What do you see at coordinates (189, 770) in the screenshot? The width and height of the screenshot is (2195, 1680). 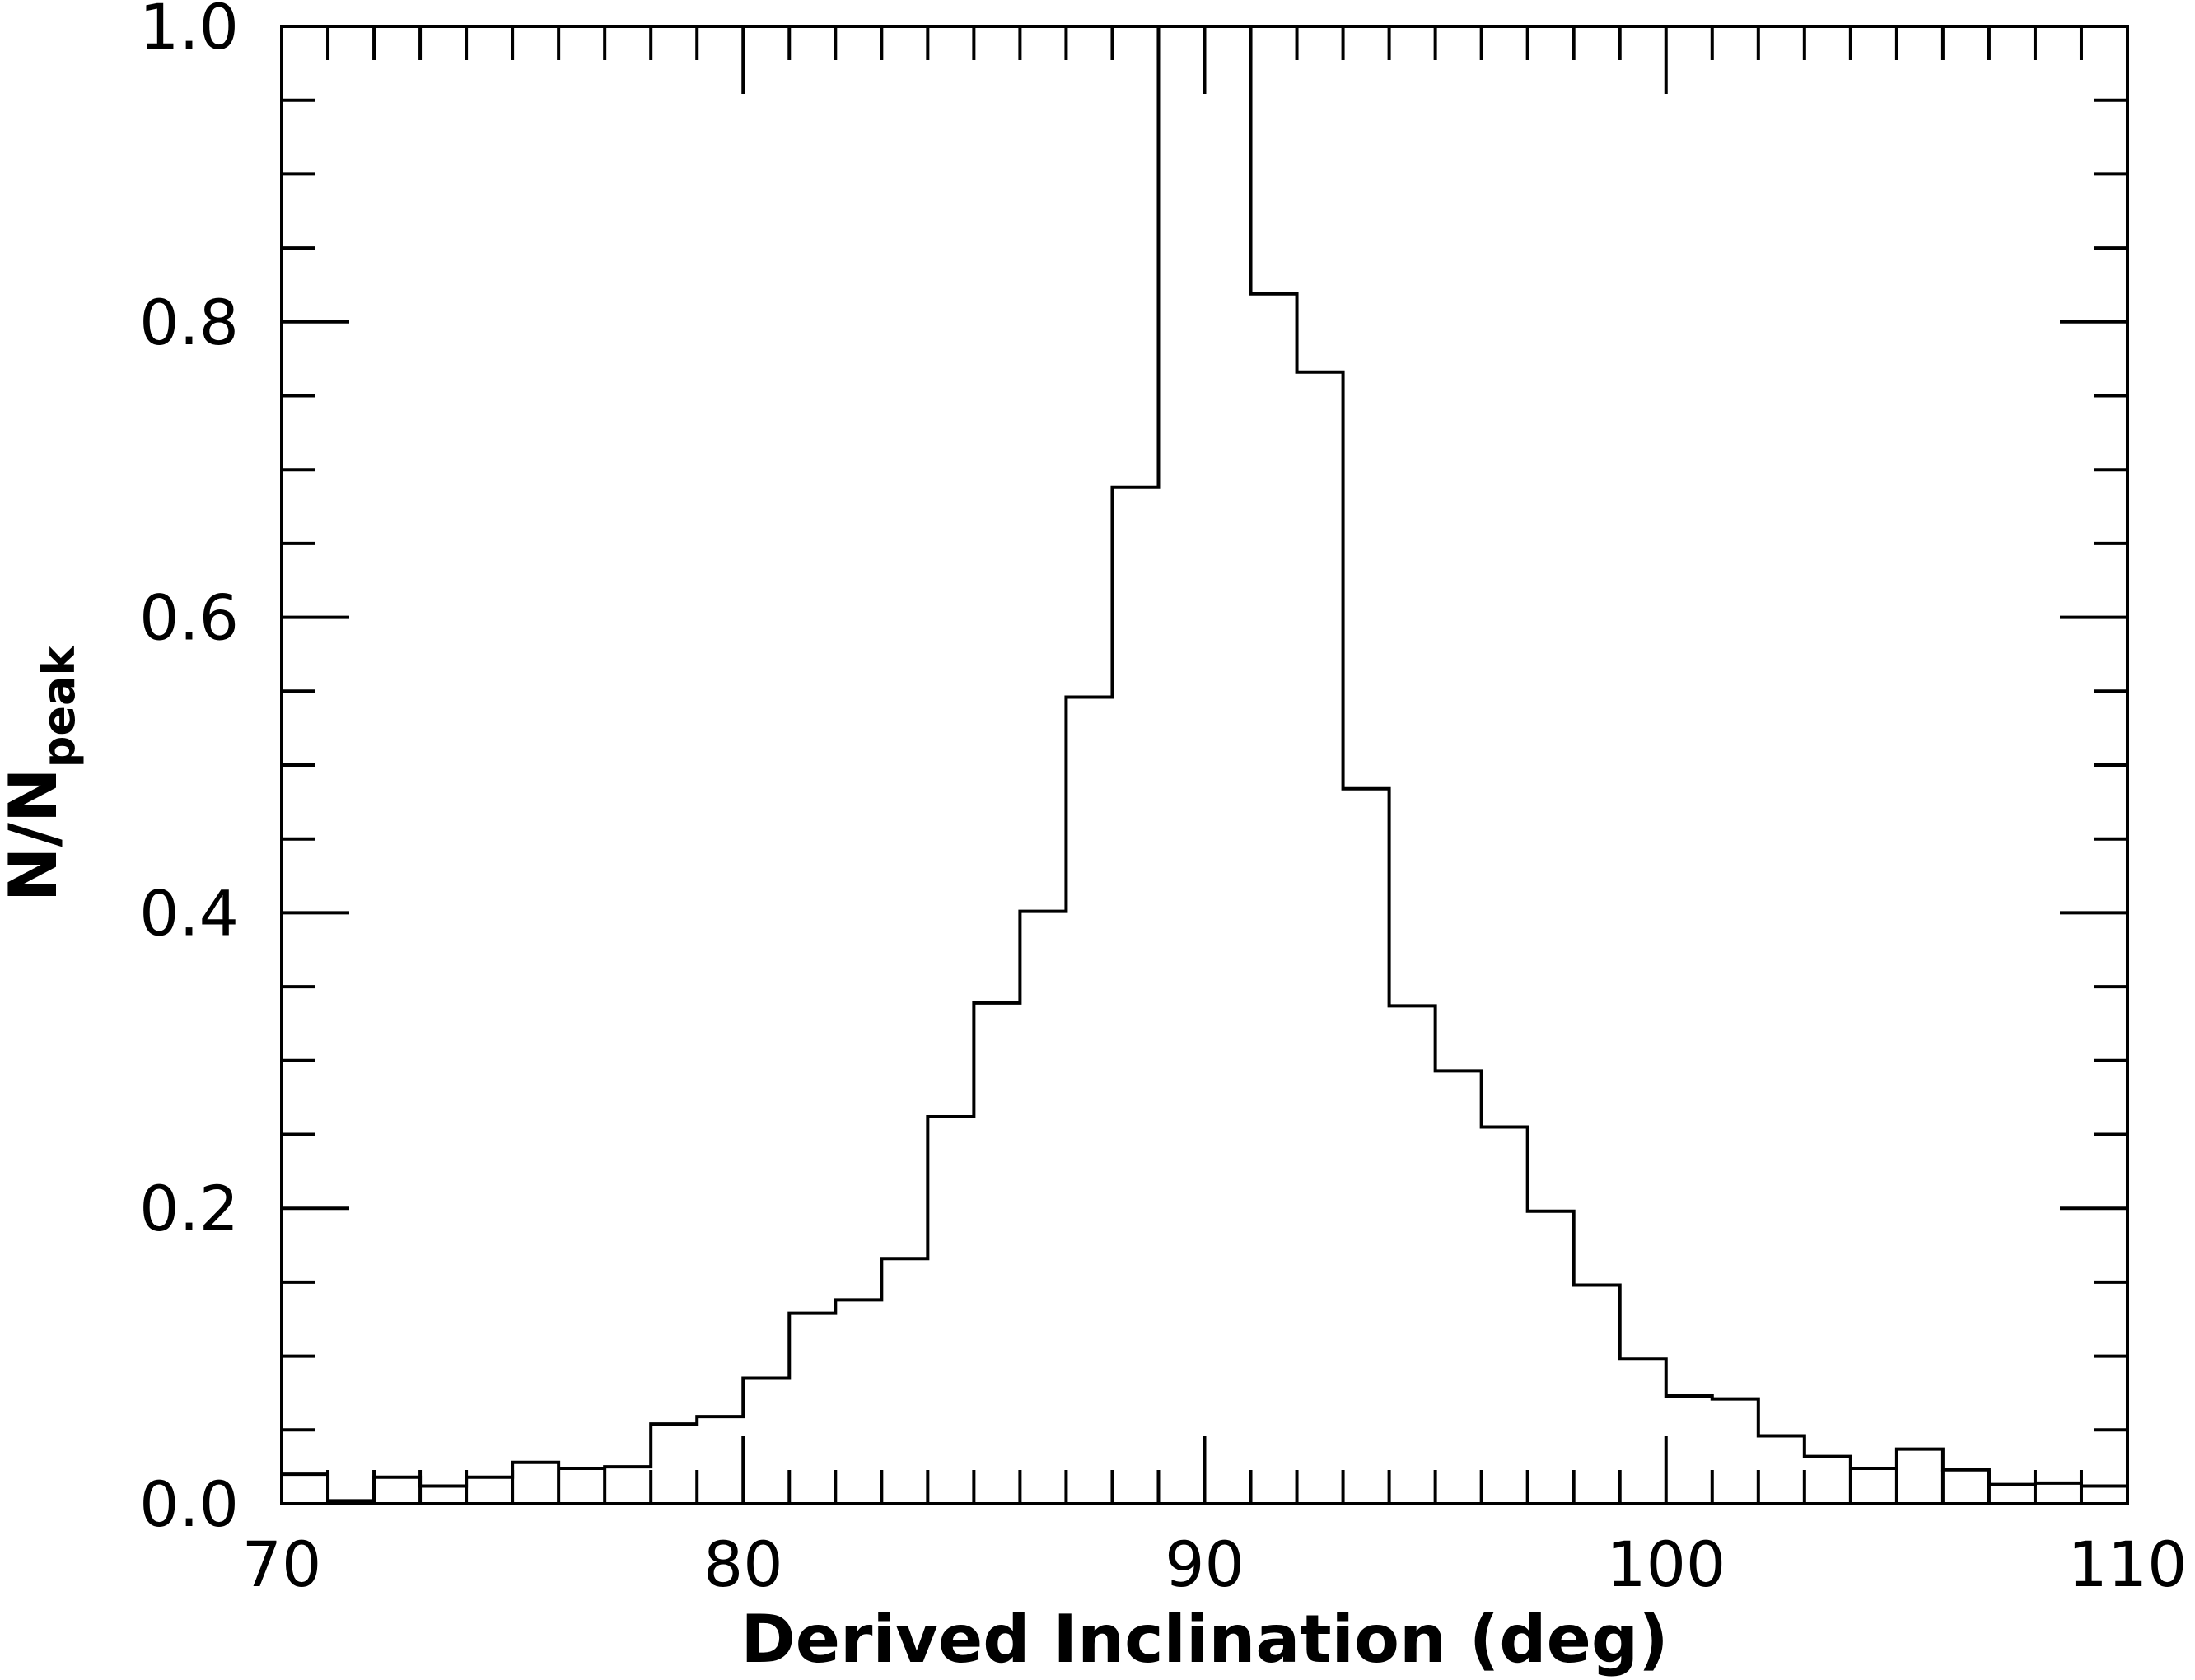 I see `y-tick-labels: 0.0 0.2 0.4 0.6 0.8 1.0` at bounding box center [189, 770].